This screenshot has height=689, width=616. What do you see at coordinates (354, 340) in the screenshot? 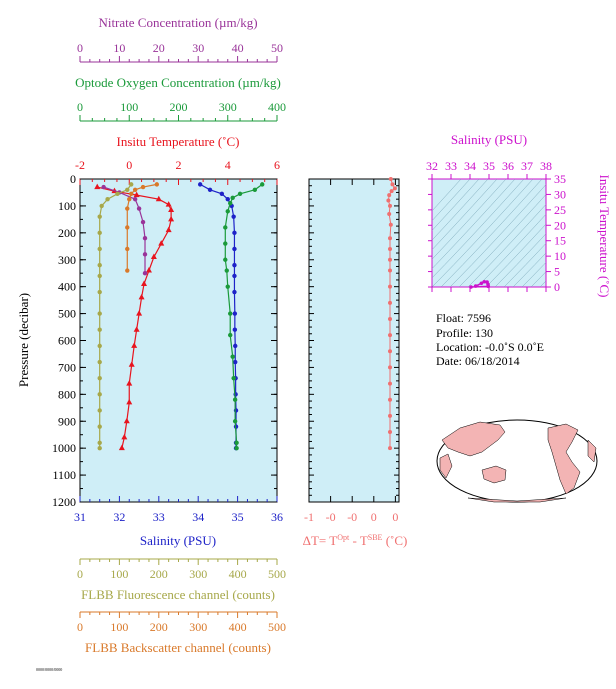
I see `delta-t-plot-area` at bounding box center [354, 340].